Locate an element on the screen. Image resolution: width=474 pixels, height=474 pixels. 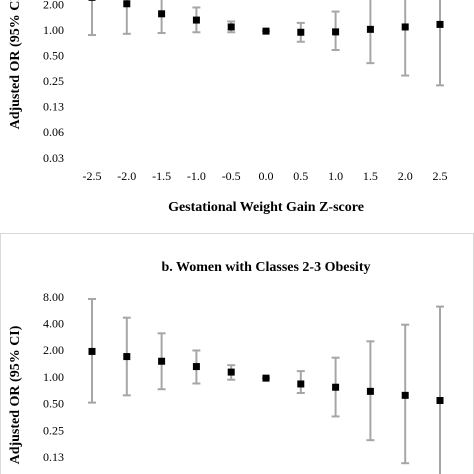
x-tick-label: 2.0 is located at coordinates (405, 176).